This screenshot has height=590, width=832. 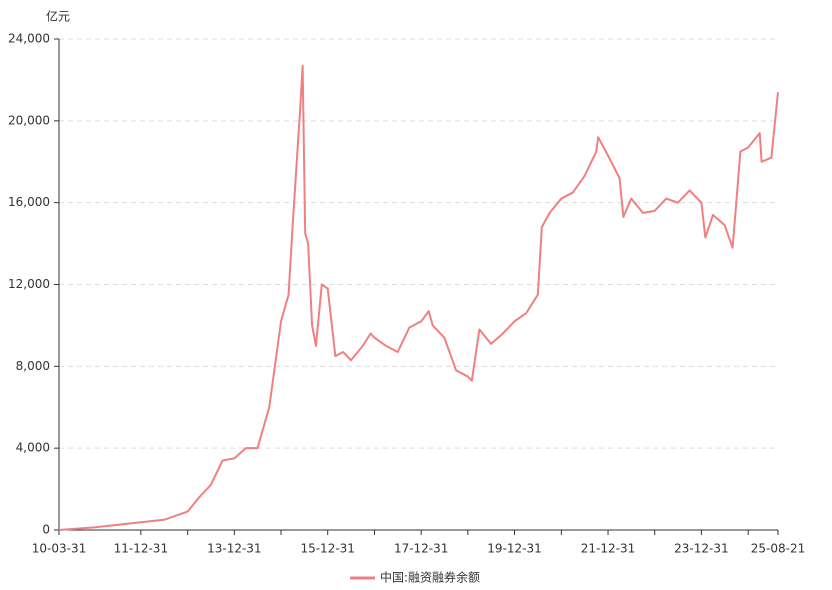 I want to click on x-tick-label: 13-12-31, so click(x=234, y=549).